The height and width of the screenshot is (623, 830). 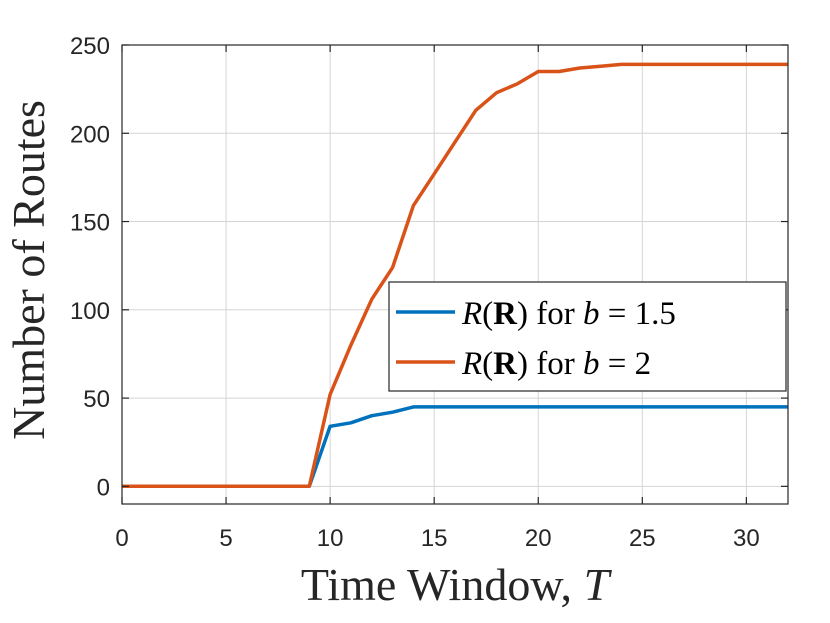 What do you see at coordinates (556, 364) in the screenshot?
I see `legend-label-b-2: R(R) for b = 2` at bounding box center [556, 364].